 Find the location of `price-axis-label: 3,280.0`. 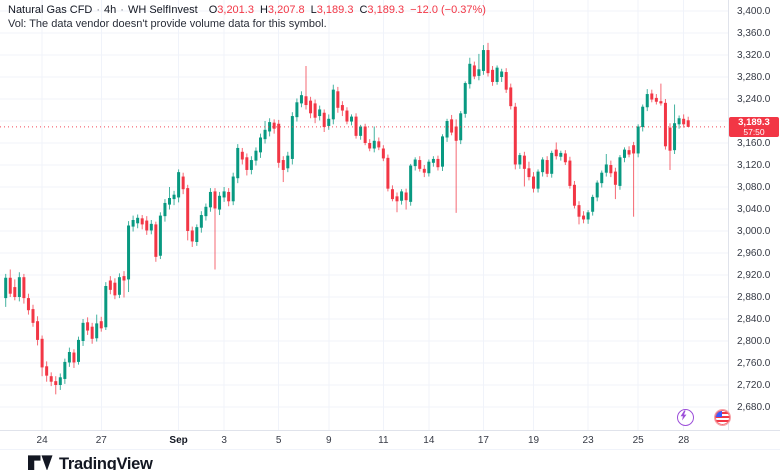

price-axis-label: 3,280.0 is located at coordinates (754, 77).